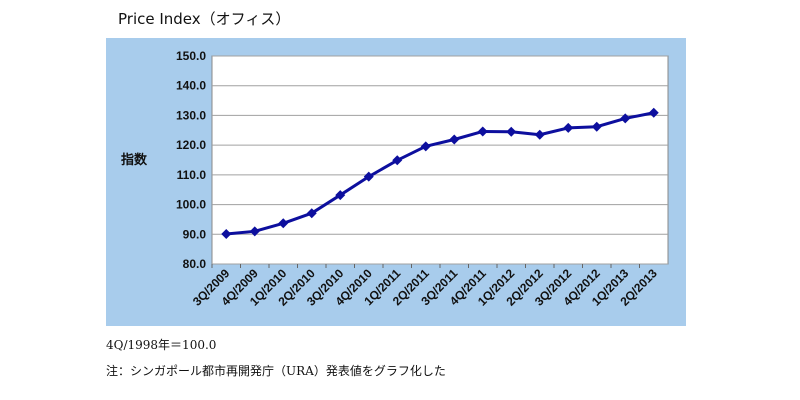  Describe the element at coordinates (204, 19) in the screenshot. I see `chart-title: Price Index（オフィス）` at that location.